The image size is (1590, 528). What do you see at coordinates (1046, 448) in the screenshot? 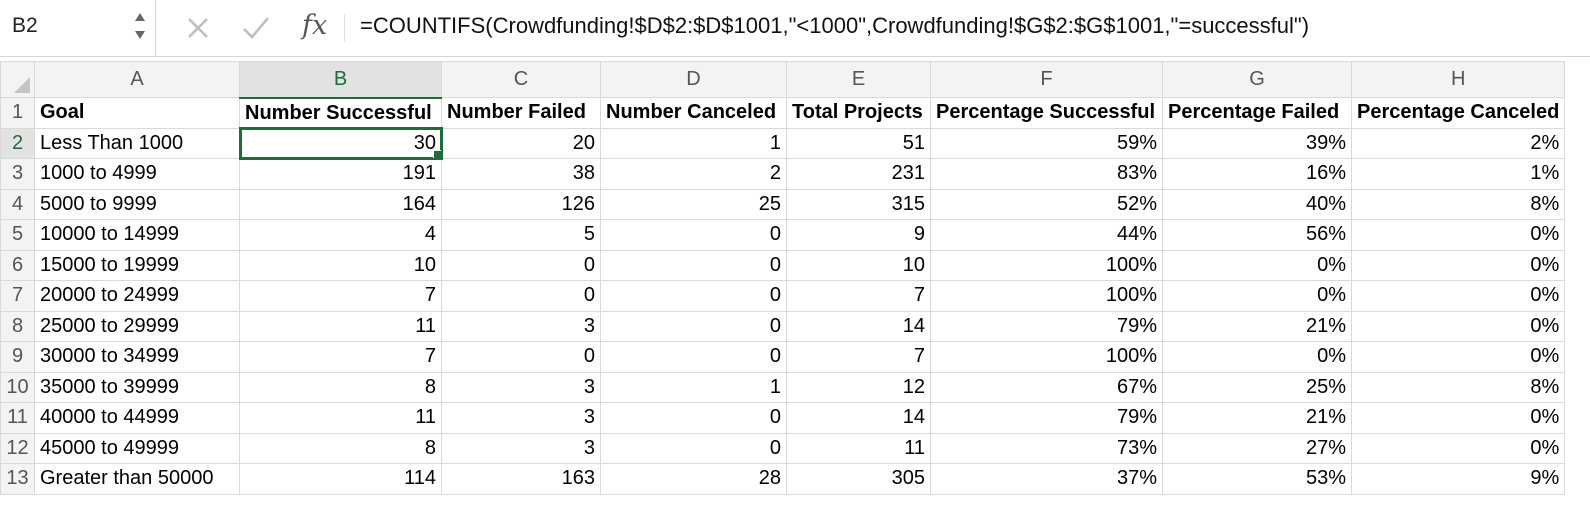
I see `cell-f12: 73%` at bounding box center [1046, 448].